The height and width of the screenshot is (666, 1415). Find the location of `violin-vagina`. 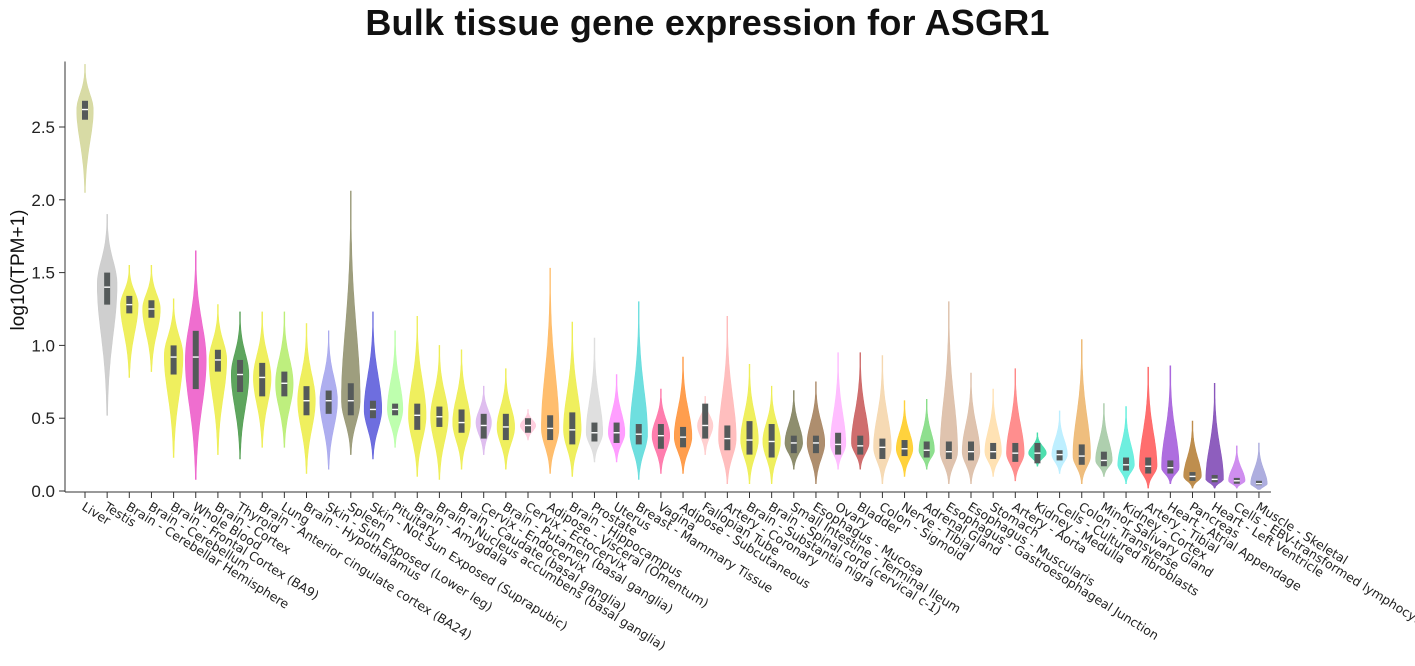

violin-vagina is located at coordinates (660, 431).